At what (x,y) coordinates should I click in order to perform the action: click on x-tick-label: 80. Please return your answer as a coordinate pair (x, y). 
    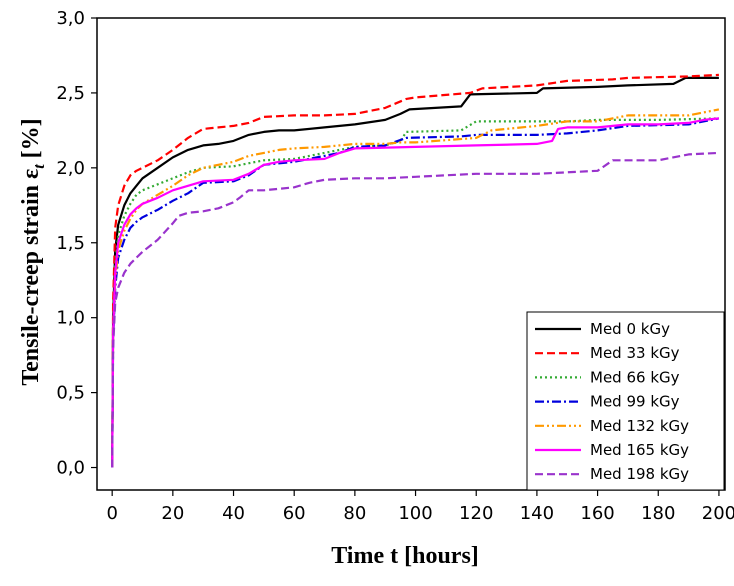
    Looking at the image, I should click on (354, 513).